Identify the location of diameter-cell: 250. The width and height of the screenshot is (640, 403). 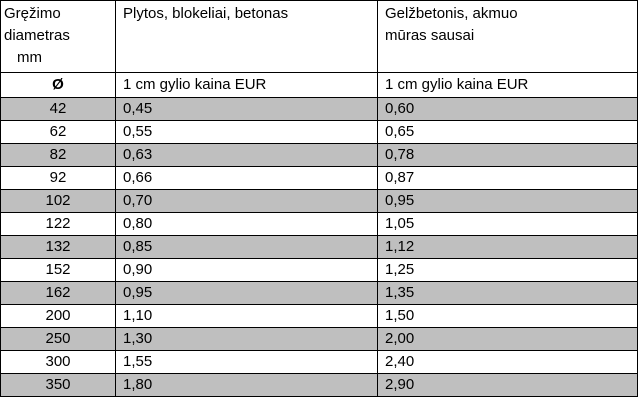
(58, 339).